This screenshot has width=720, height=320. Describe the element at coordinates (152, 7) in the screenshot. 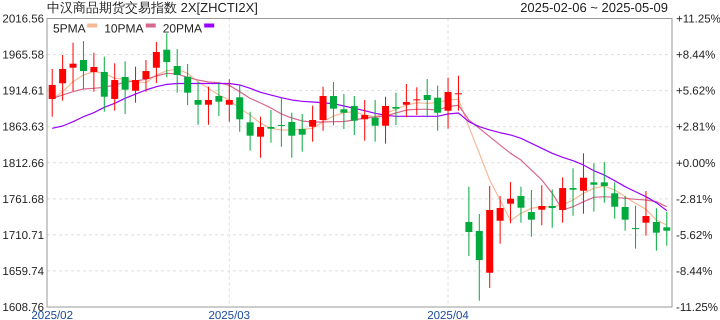

I see `title: 中汉商品期货交易指数 2X[ZHCTI2X]` at that location.